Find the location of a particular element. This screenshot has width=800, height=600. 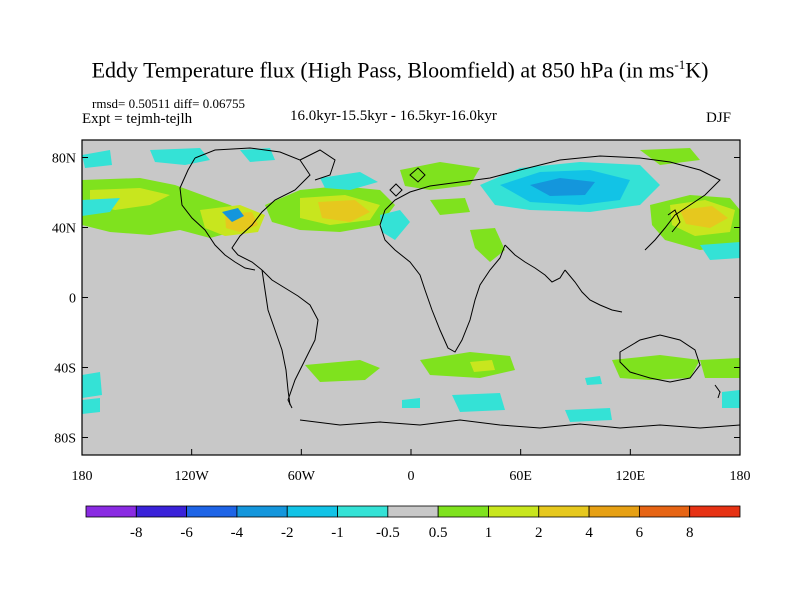

lon-tick-label: 60E is located at coordinates (520, 476).